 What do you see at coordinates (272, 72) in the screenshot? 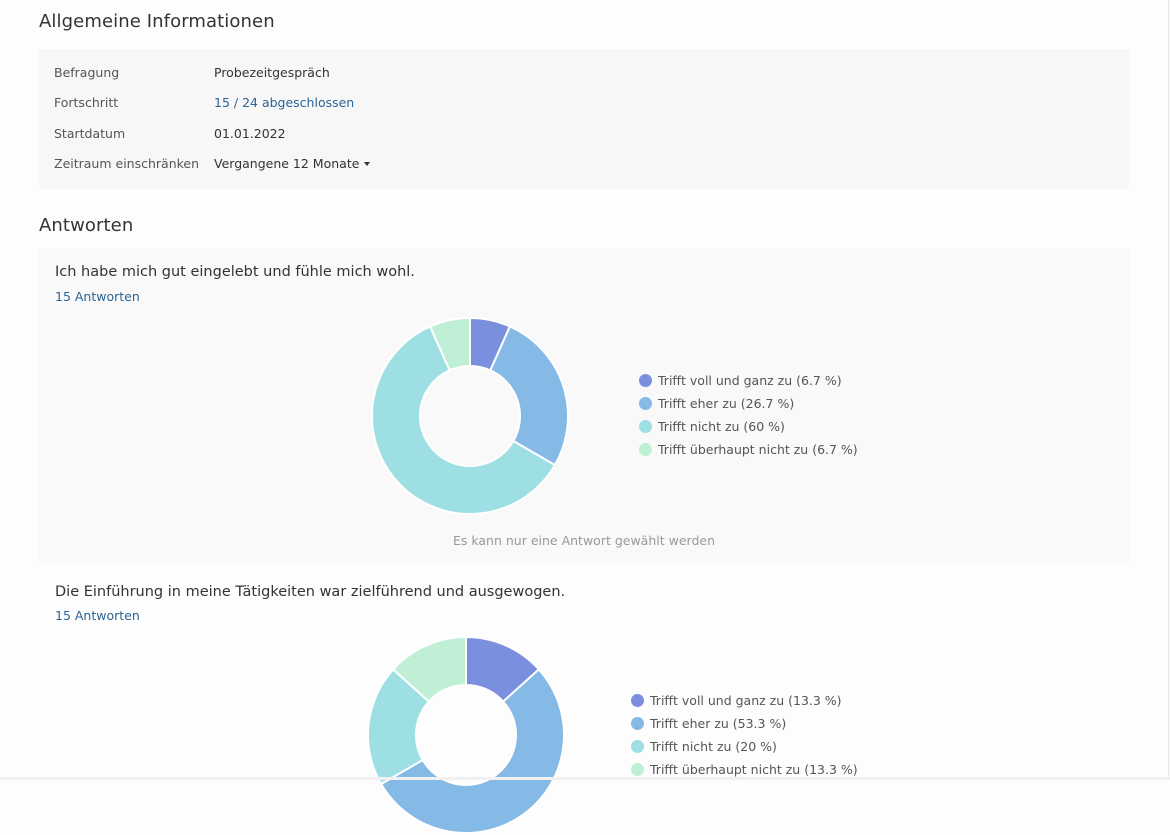
I see `survey-name: Probezeitgespräch` at bounding box center [272, 72].